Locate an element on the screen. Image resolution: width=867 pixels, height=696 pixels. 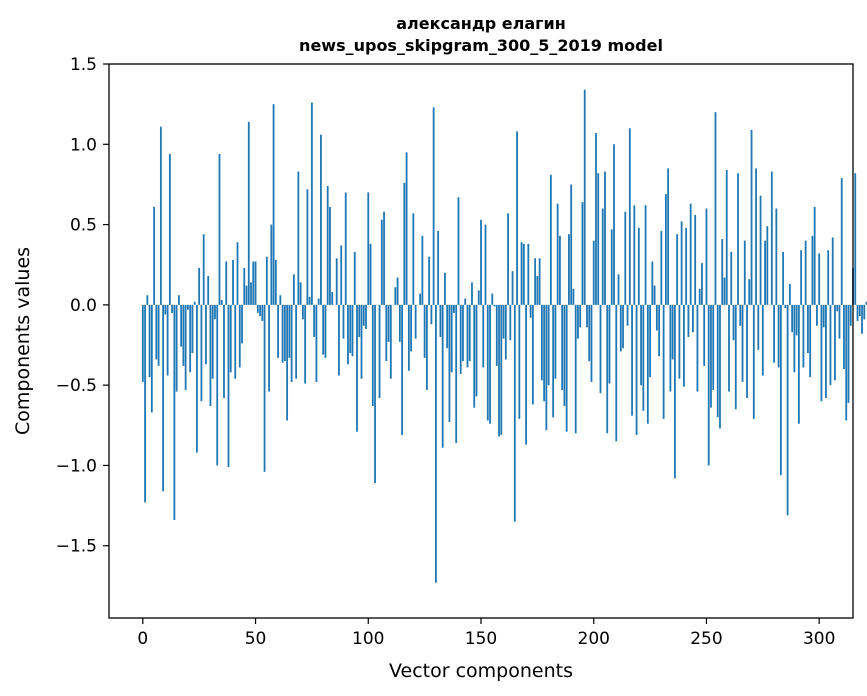
y-tick-label: 0.5 is located at coordinates (83, 226).